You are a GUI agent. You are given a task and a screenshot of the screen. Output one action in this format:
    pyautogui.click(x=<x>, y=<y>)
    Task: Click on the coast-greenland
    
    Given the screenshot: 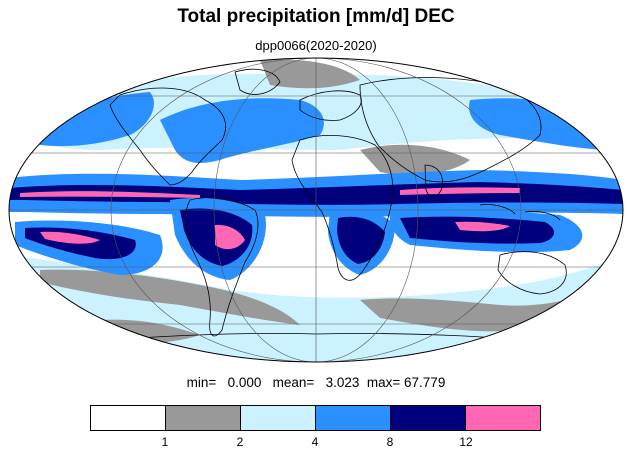 What is the action you would take?
    pyautogui.click(x=257, y=81)
    